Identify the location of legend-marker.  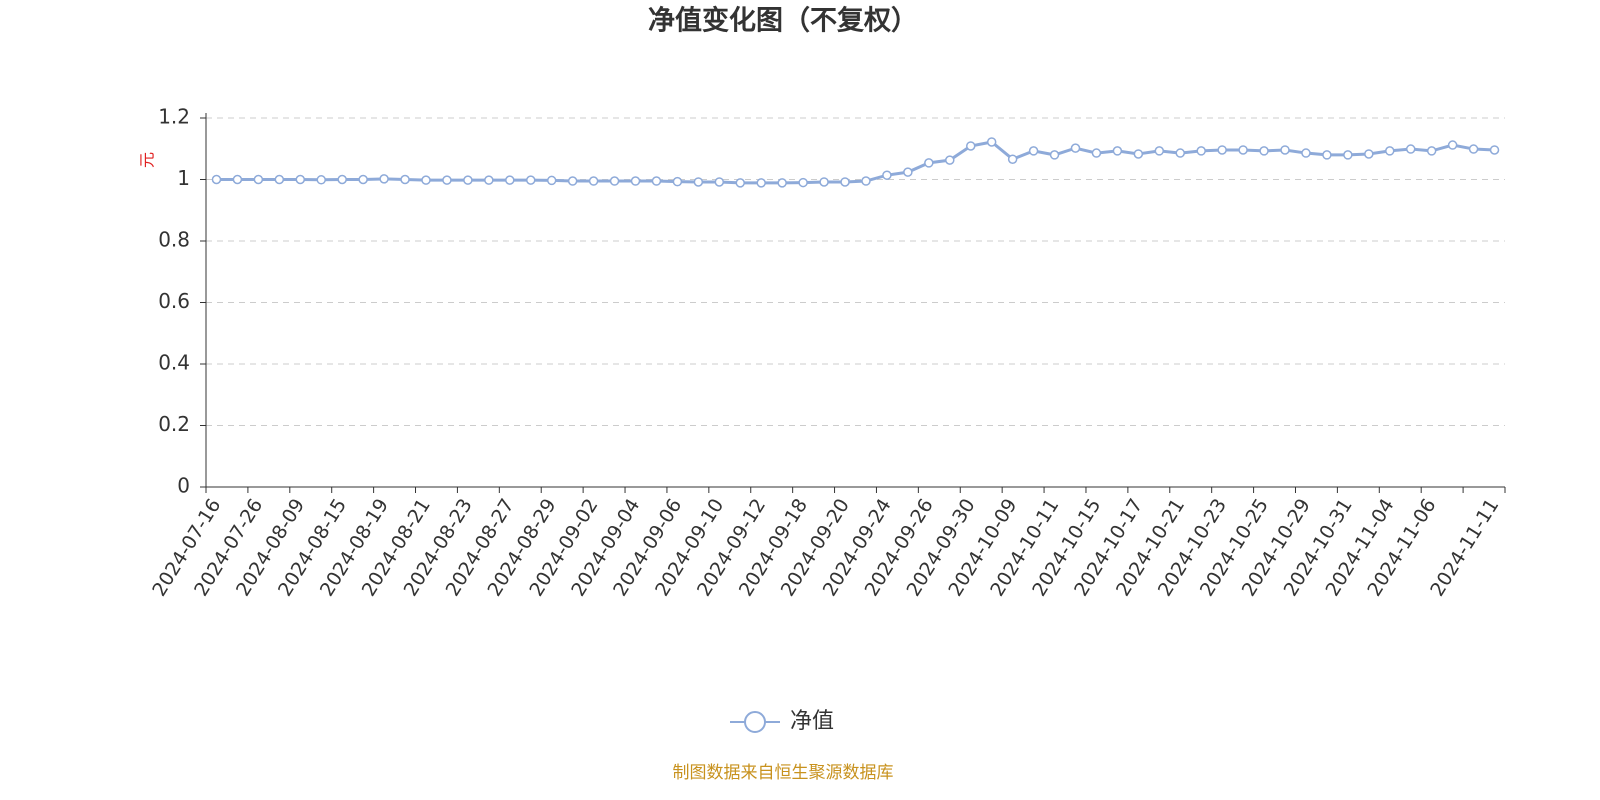
(755, 722).